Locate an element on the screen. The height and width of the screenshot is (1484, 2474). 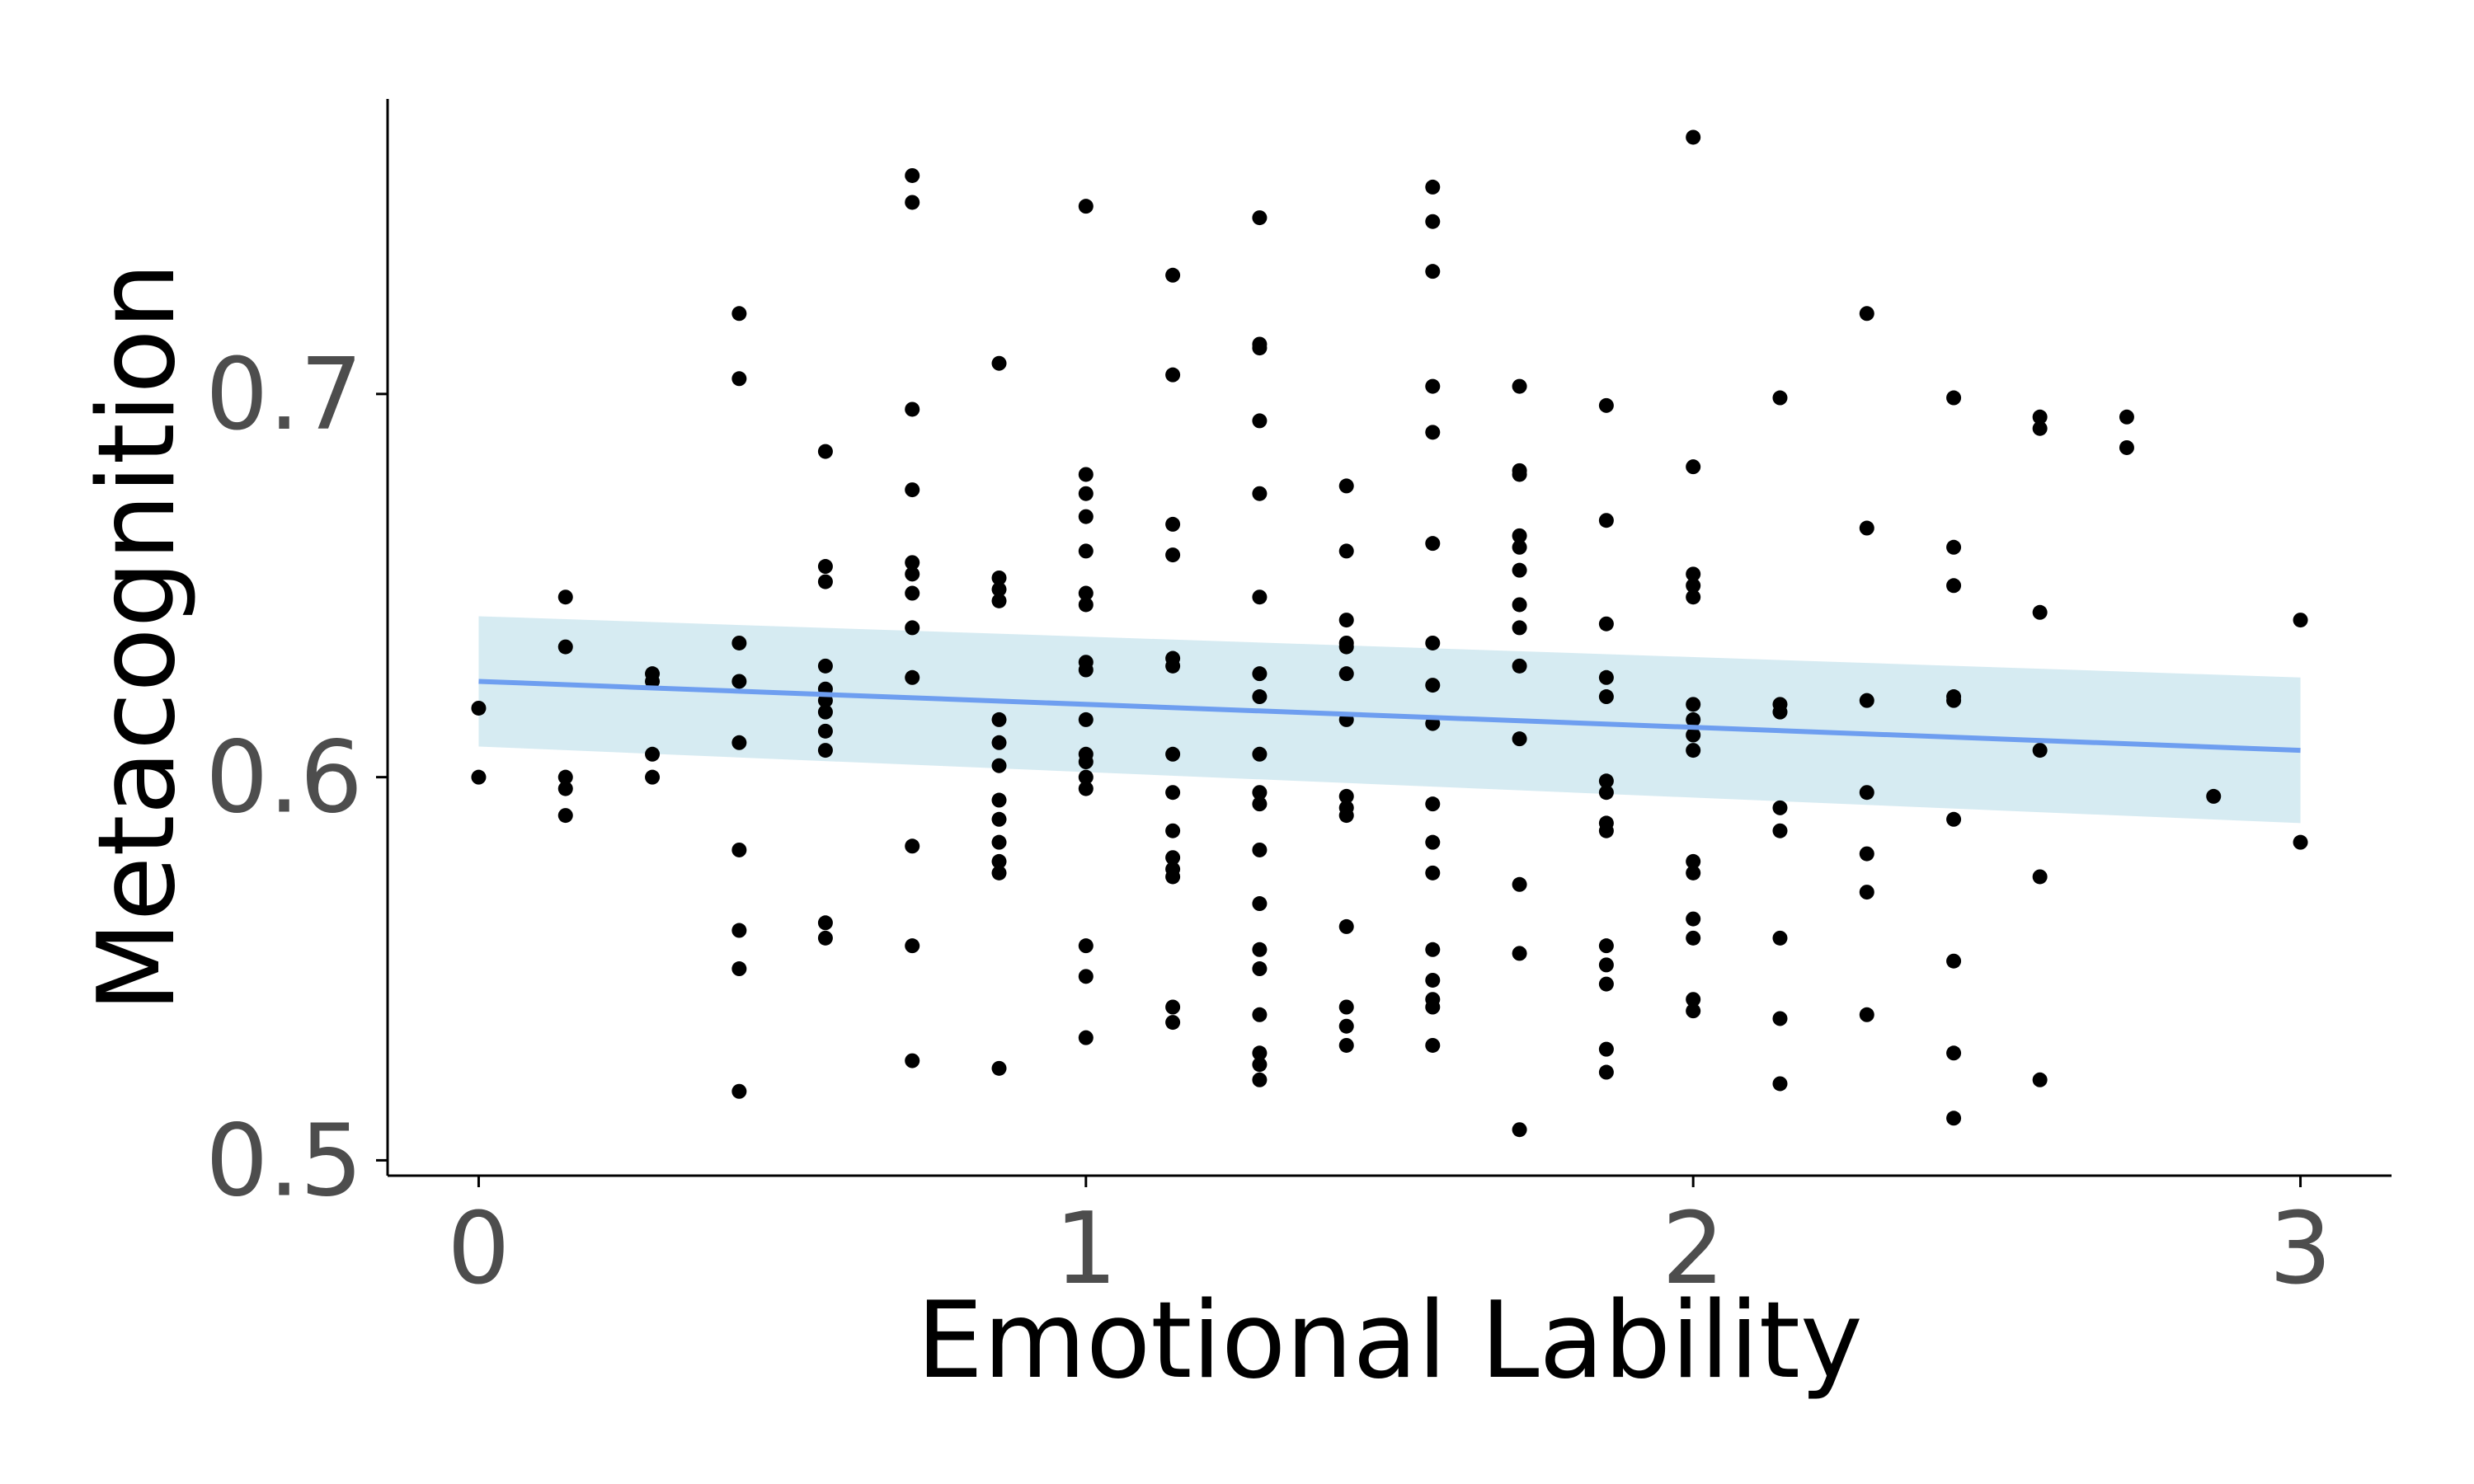
trend-line is located at coordinates (1389, 716).